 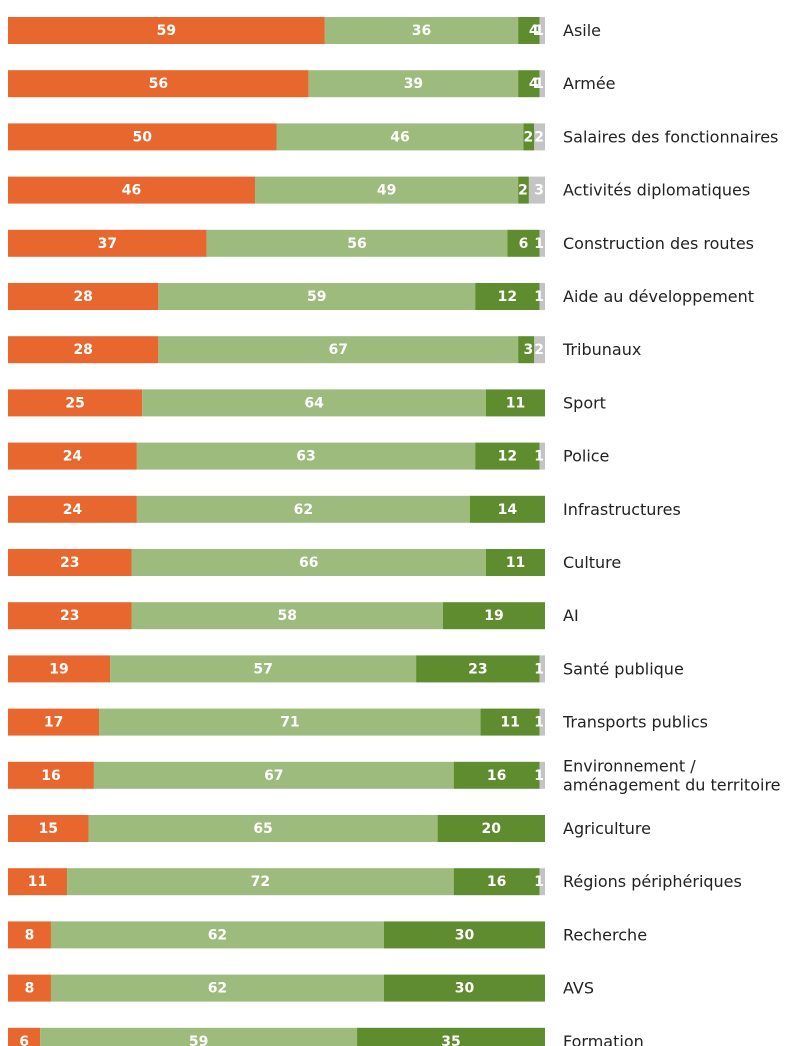 What do you see at coordinates (508, 510) in the screenshot?
I see `bar-value-label: 14` at bounding box center [508, 510].